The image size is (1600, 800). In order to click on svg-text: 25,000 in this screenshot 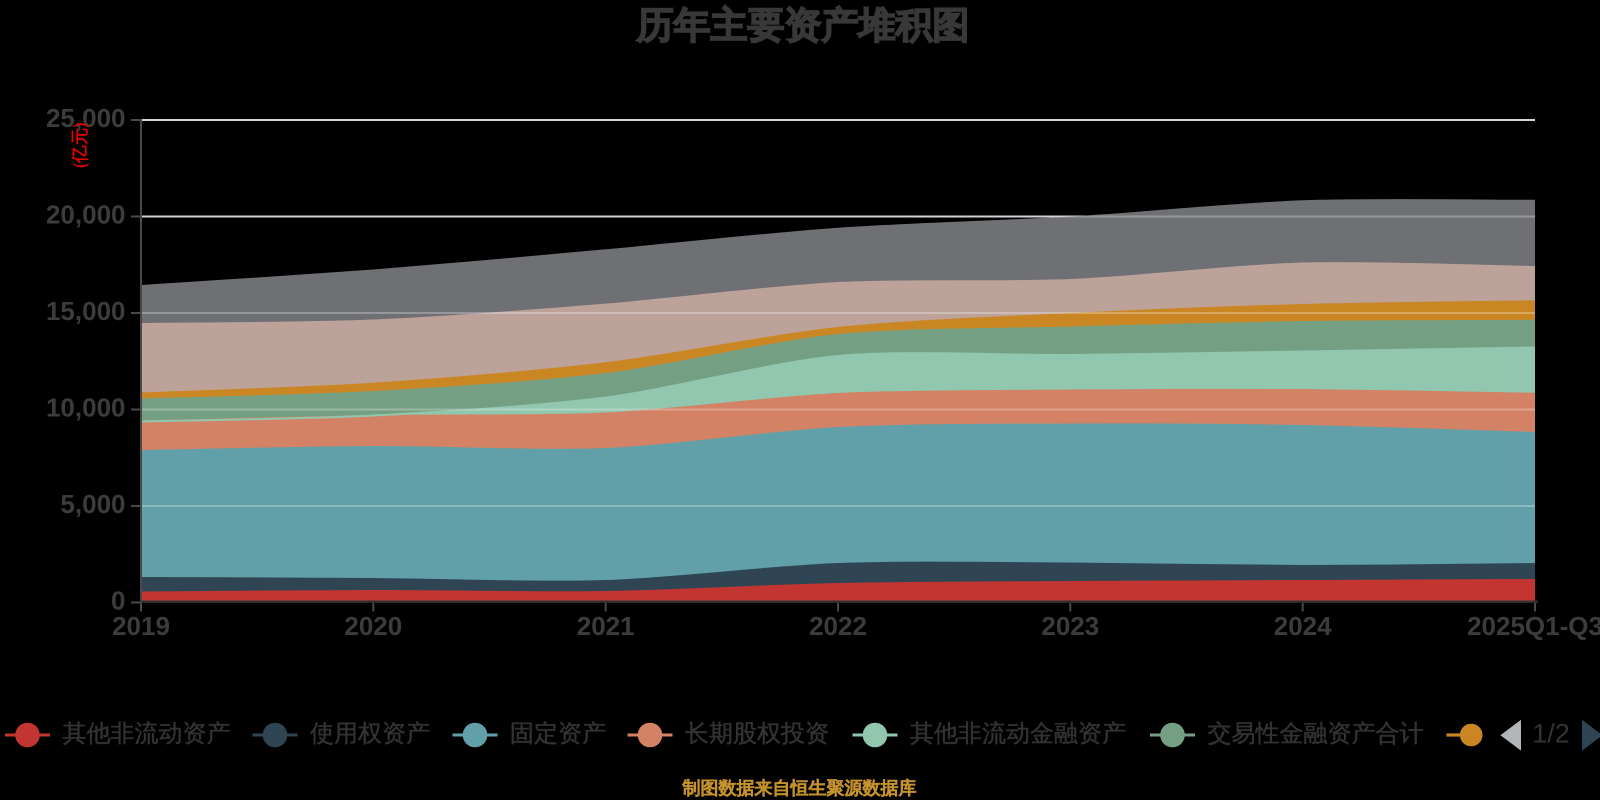, I will do `click(86, 118)`.